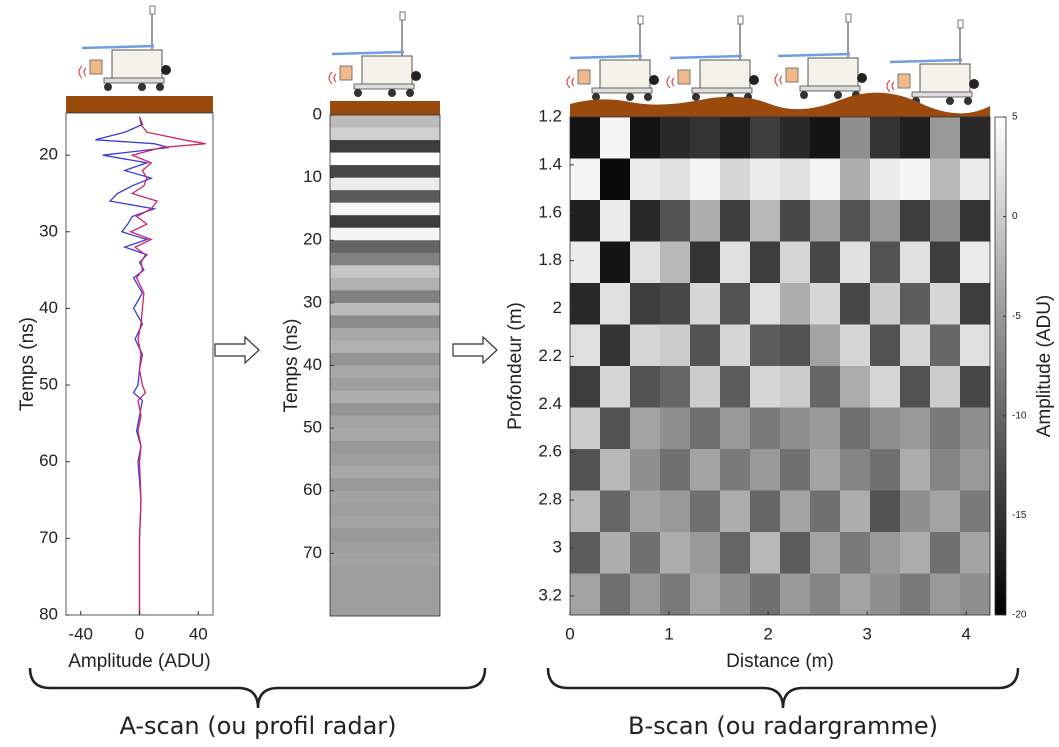  Describe the element at coordinates (312, 489) in the screenshot. I see `y-tick-label: 60` at that location.